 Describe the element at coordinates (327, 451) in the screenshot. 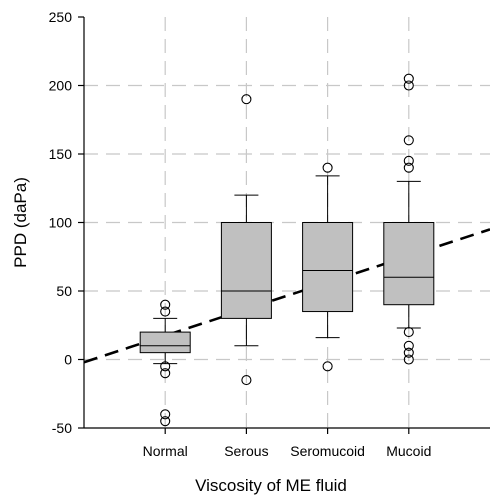

I see `x-tick-label: Seromucoid` at that location.